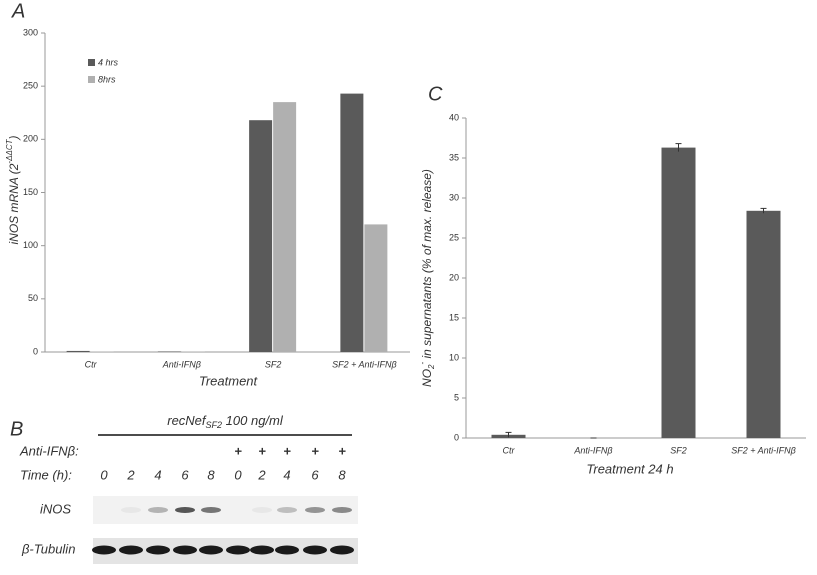  What do you see at coordinates (108, 62) in the screenshot?
I see `legend-label: 4 hrs` at bounding box center [108, 62].